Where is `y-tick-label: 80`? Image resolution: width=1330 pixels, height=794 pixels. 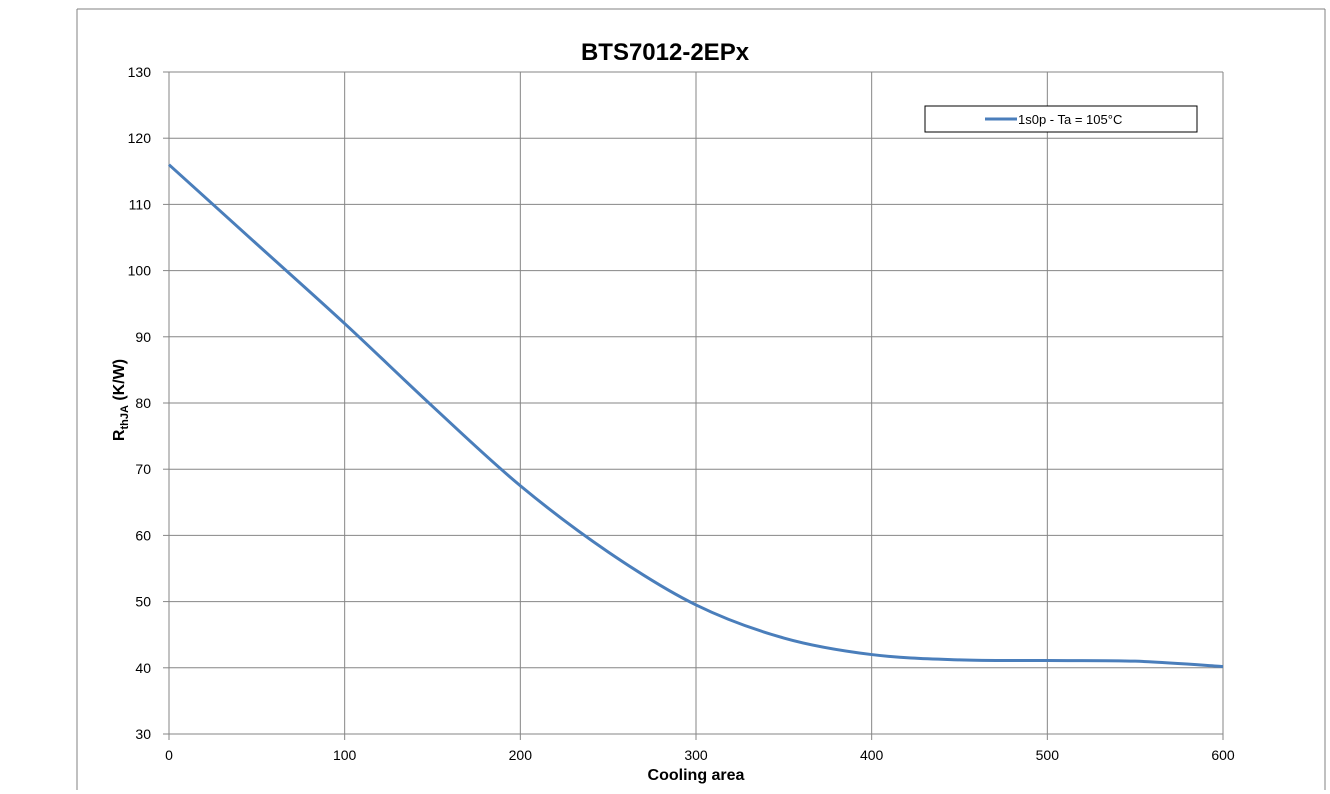 y-tick-label: 80 is located at coordinates (143, 403).